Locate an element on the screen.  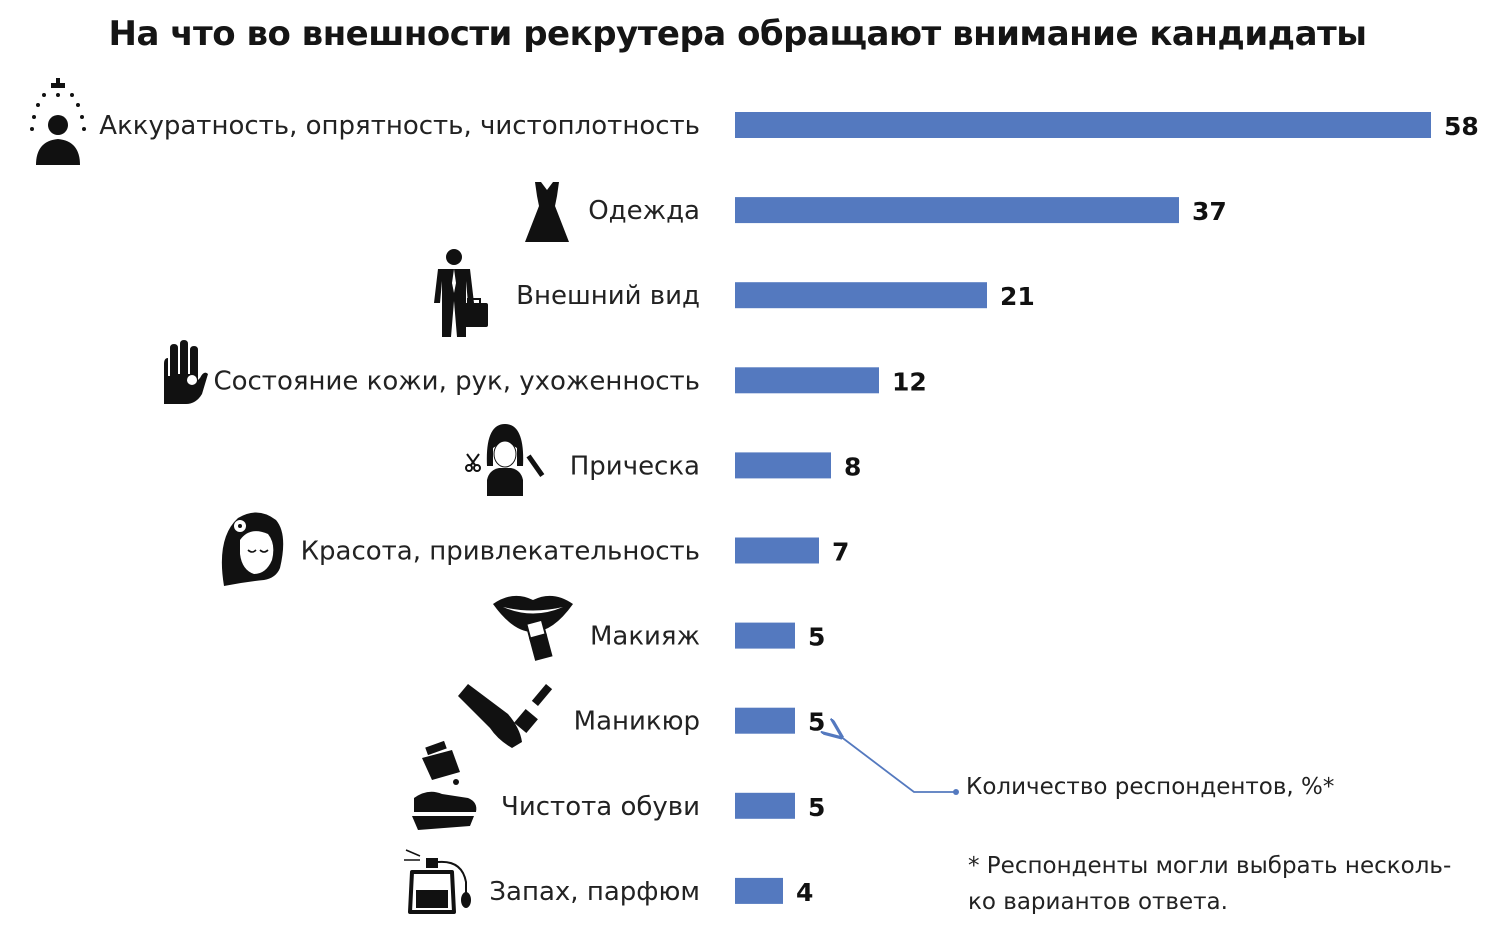
value-label: 12 is located at coordinates (909, 381).